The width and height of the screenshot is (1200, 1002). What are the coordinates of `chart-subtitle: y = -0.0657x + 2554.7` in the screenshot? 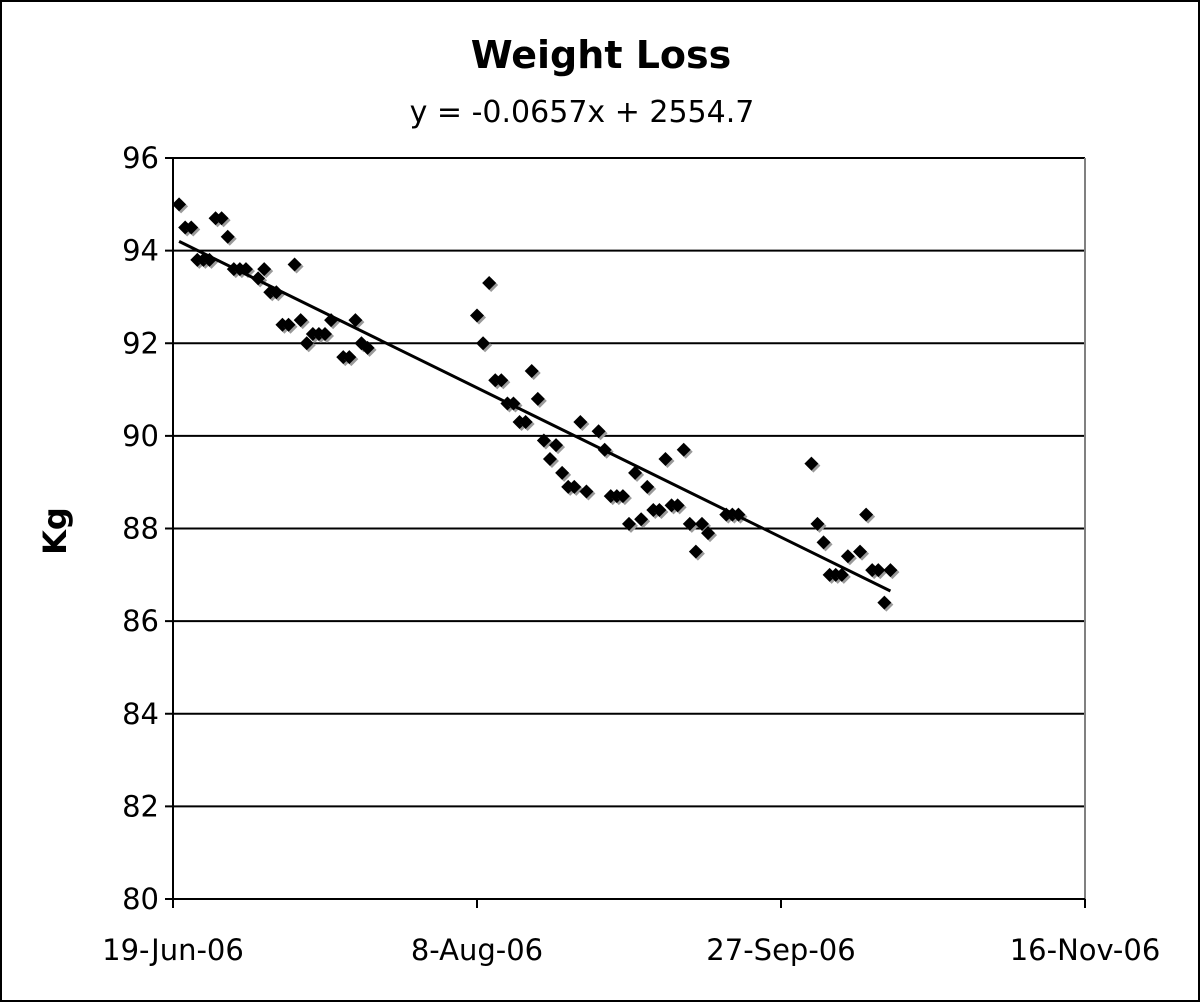 It's located at (582, 112).